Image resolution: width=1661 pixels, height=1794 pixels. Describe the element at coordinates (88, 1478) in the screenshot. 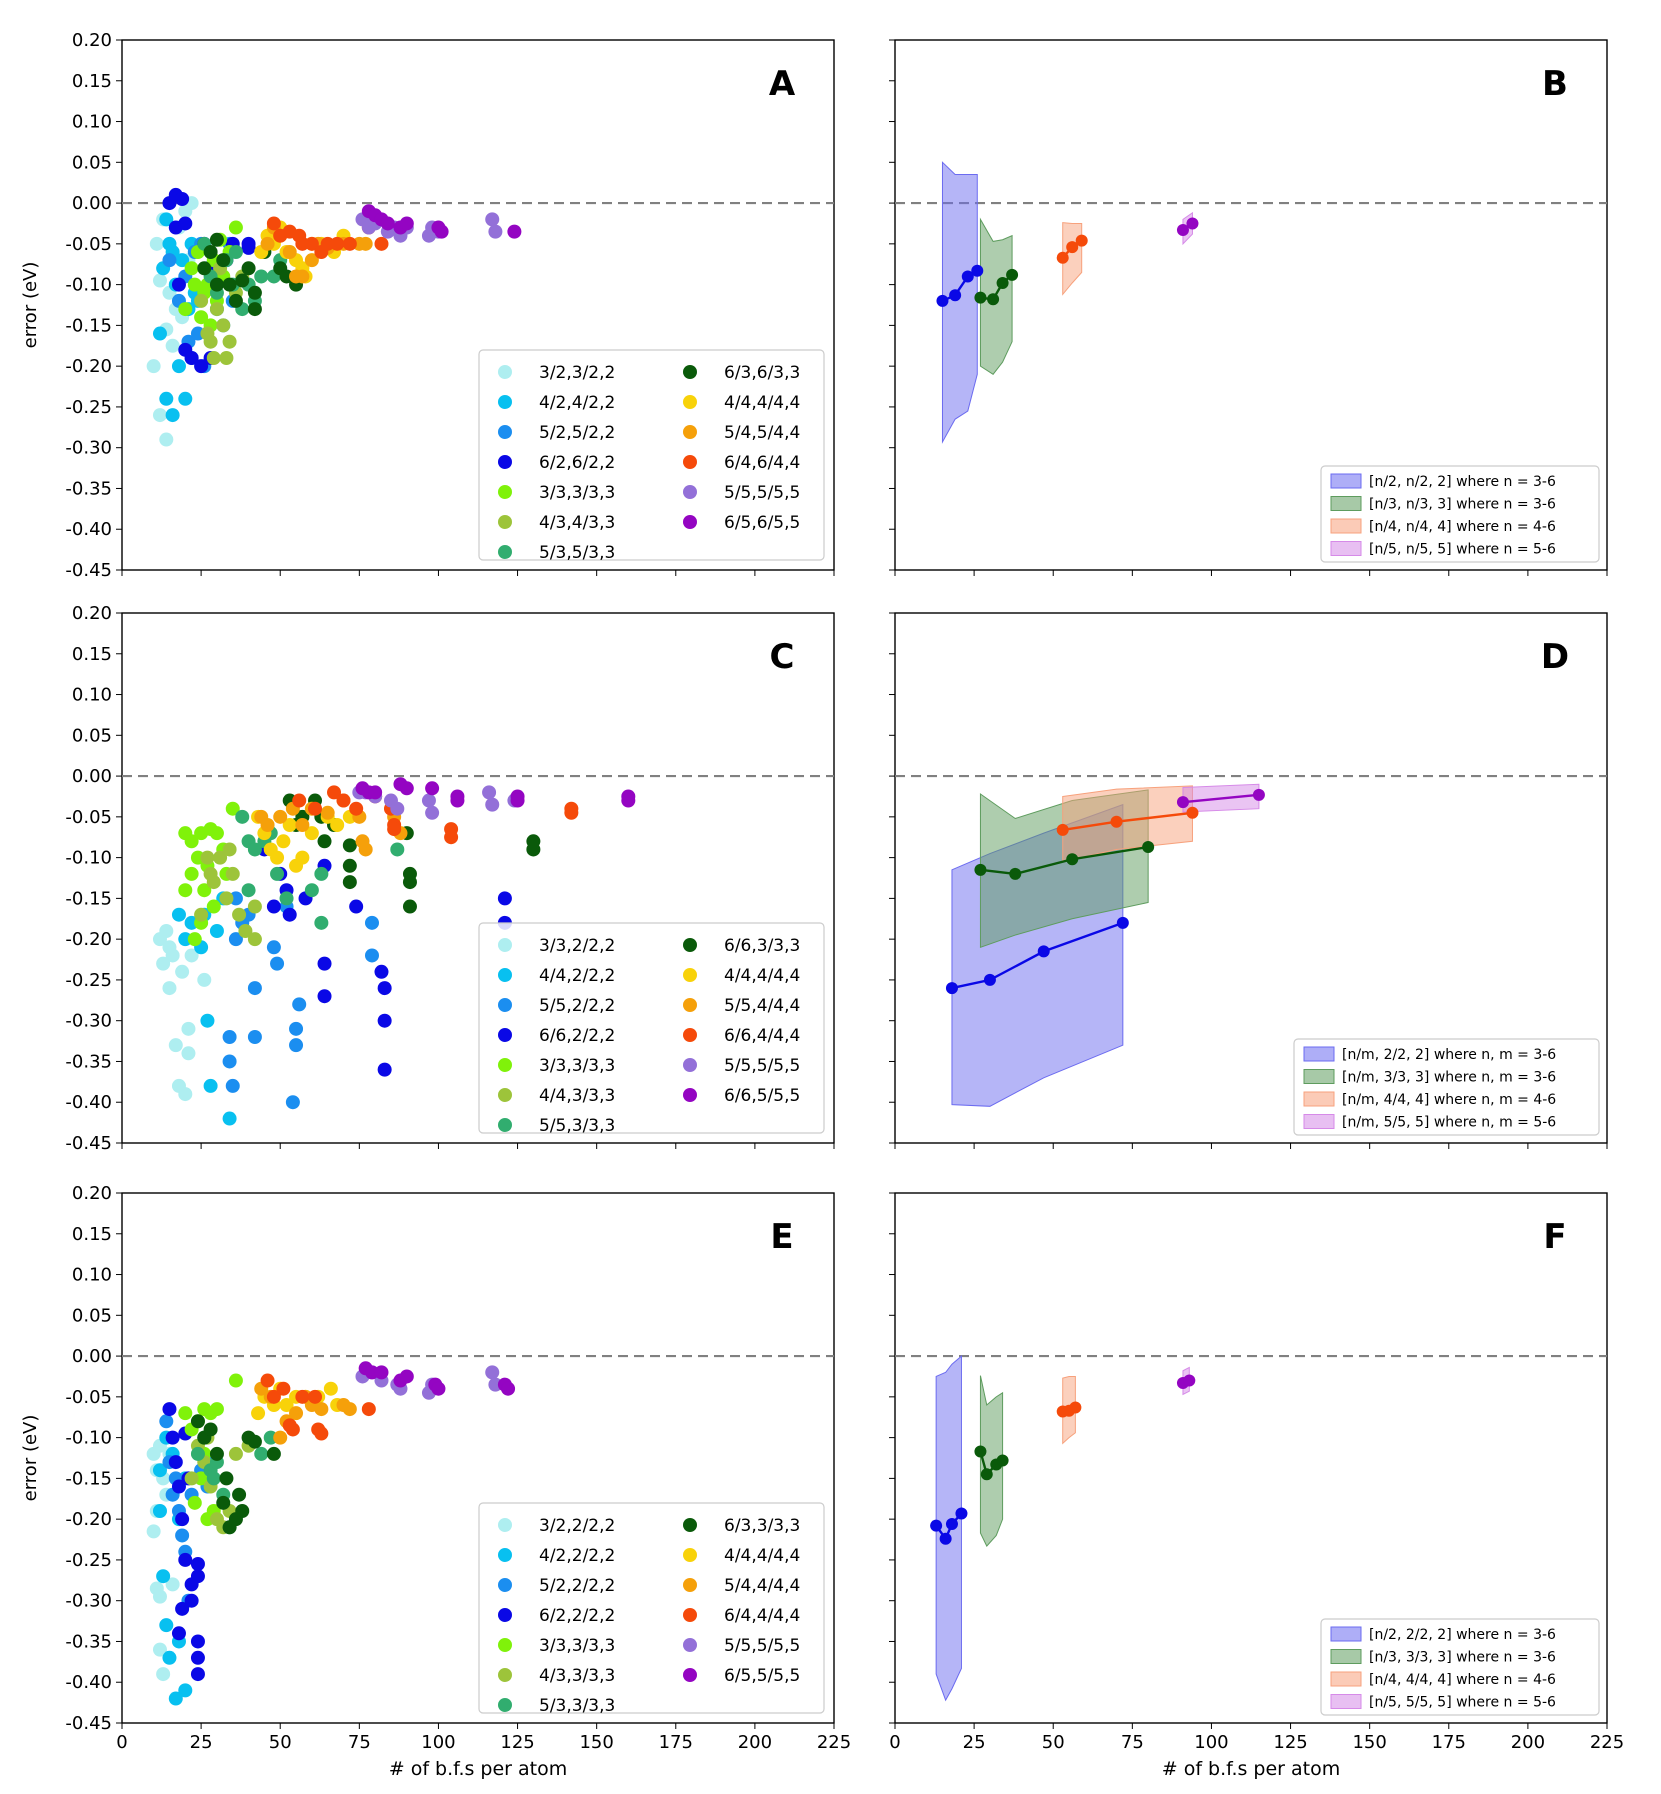

I see `y-tick-label: -0.15` at that location.